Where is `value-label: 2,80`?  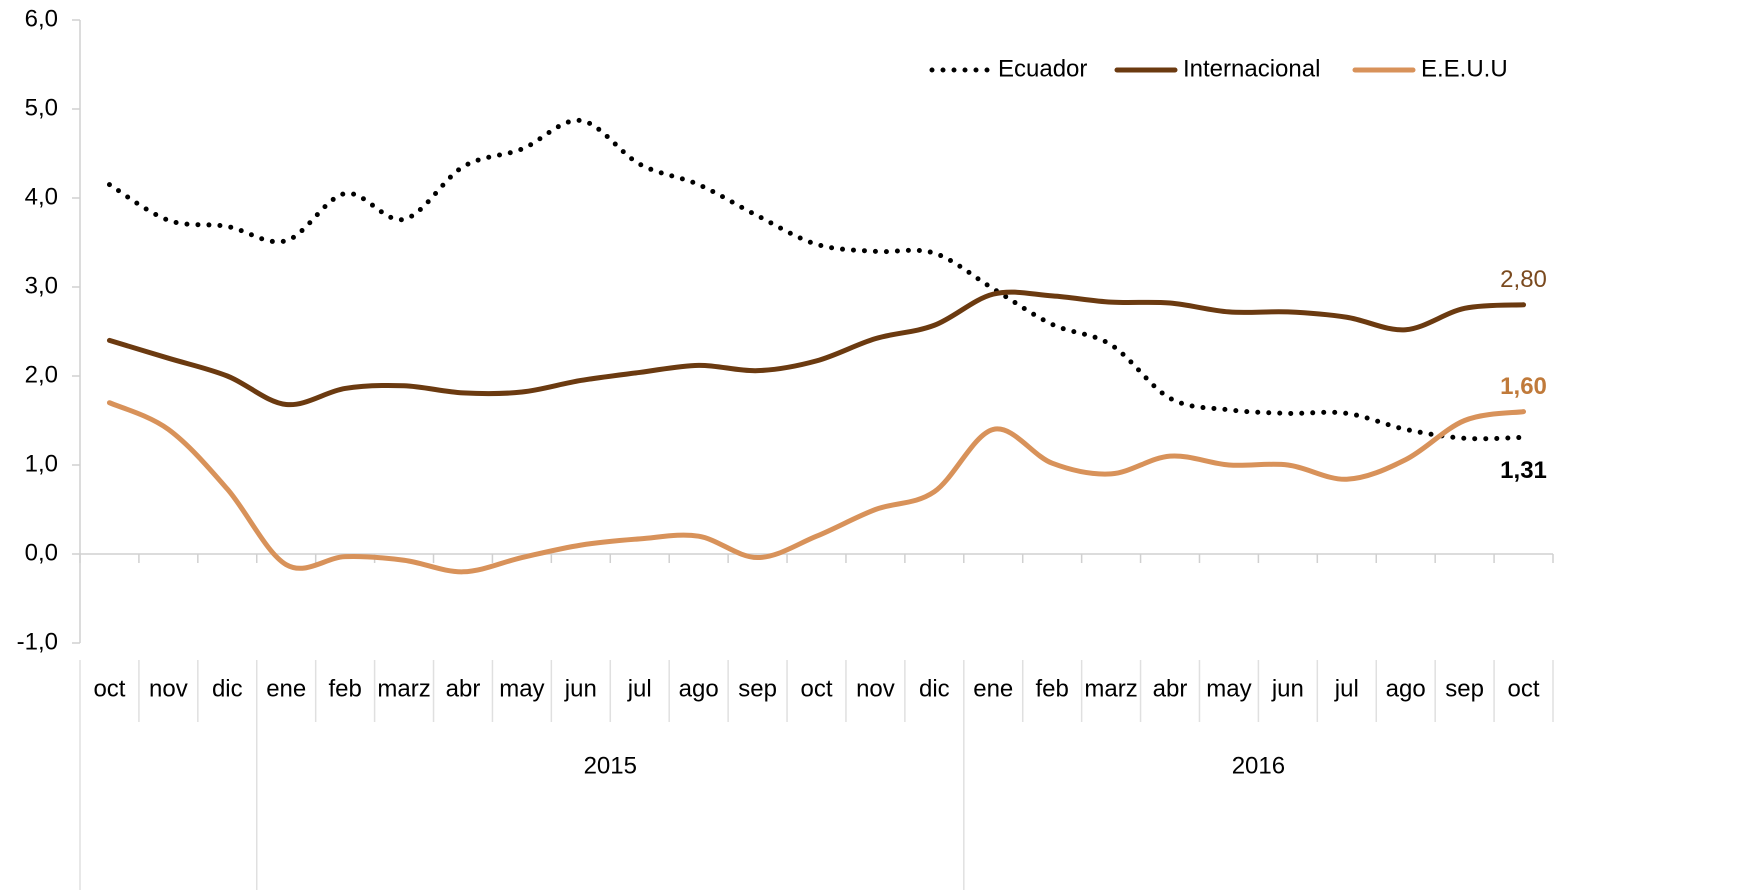
value-label: 2,80 is located at coordinates (1523, 279).